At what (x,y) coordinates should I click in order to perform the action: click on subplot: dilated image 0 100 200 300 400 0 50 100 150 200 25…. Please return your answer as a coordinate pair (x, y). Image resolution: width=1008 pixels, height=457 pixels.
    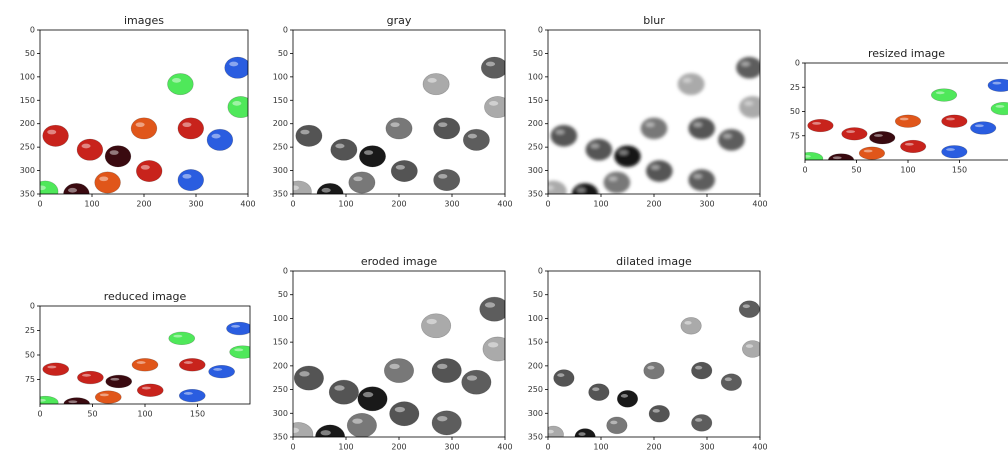
    Looking at the image, I should click on (648, 353).